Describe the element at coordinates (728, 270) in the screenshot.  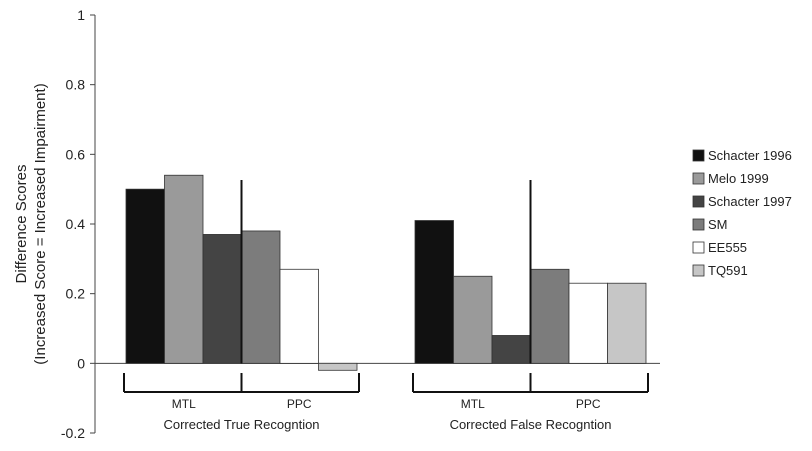
I see `legend-label-tq591: TQ591` at that location.